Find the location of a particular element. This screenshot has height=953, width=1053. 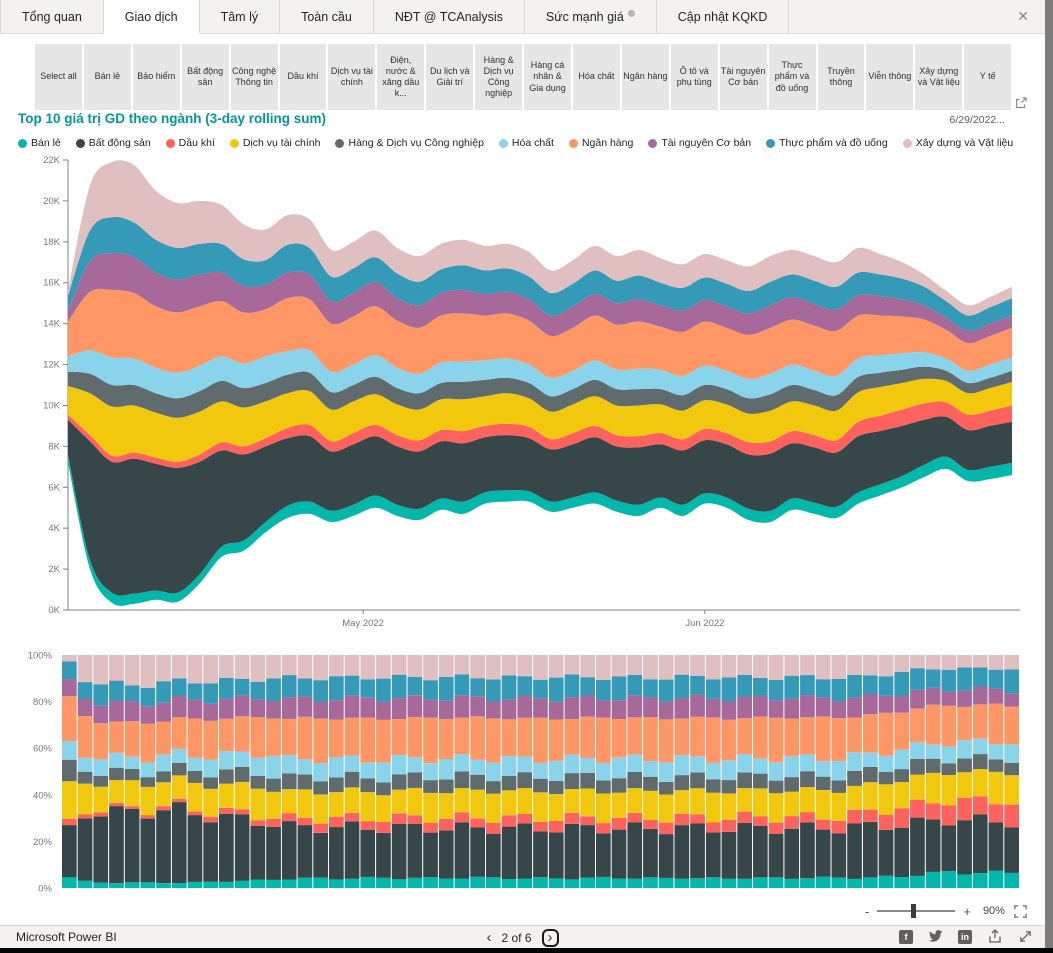

area-series-ban-le is located at coordinates (540, 530).